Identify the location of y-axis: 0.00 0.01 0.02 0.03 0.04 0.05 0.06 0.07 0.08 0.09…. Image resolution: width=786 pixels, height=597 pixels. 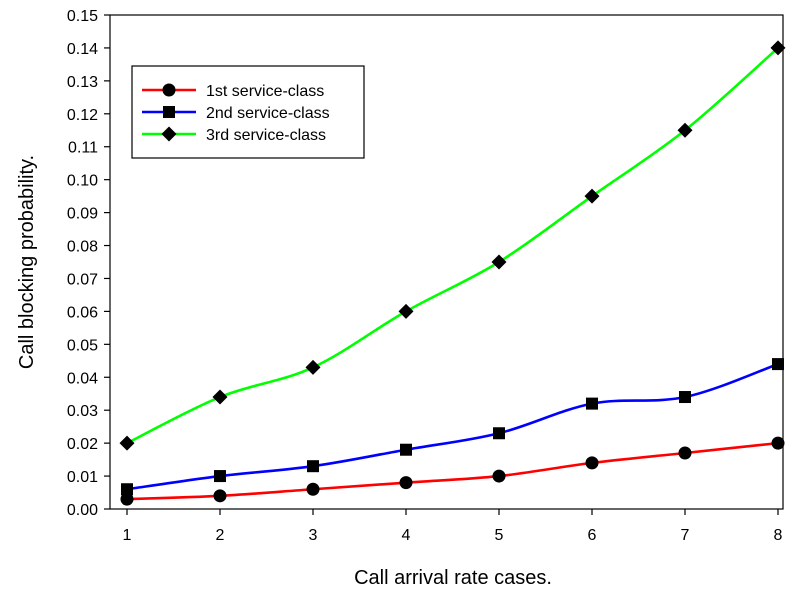
(88, 263).